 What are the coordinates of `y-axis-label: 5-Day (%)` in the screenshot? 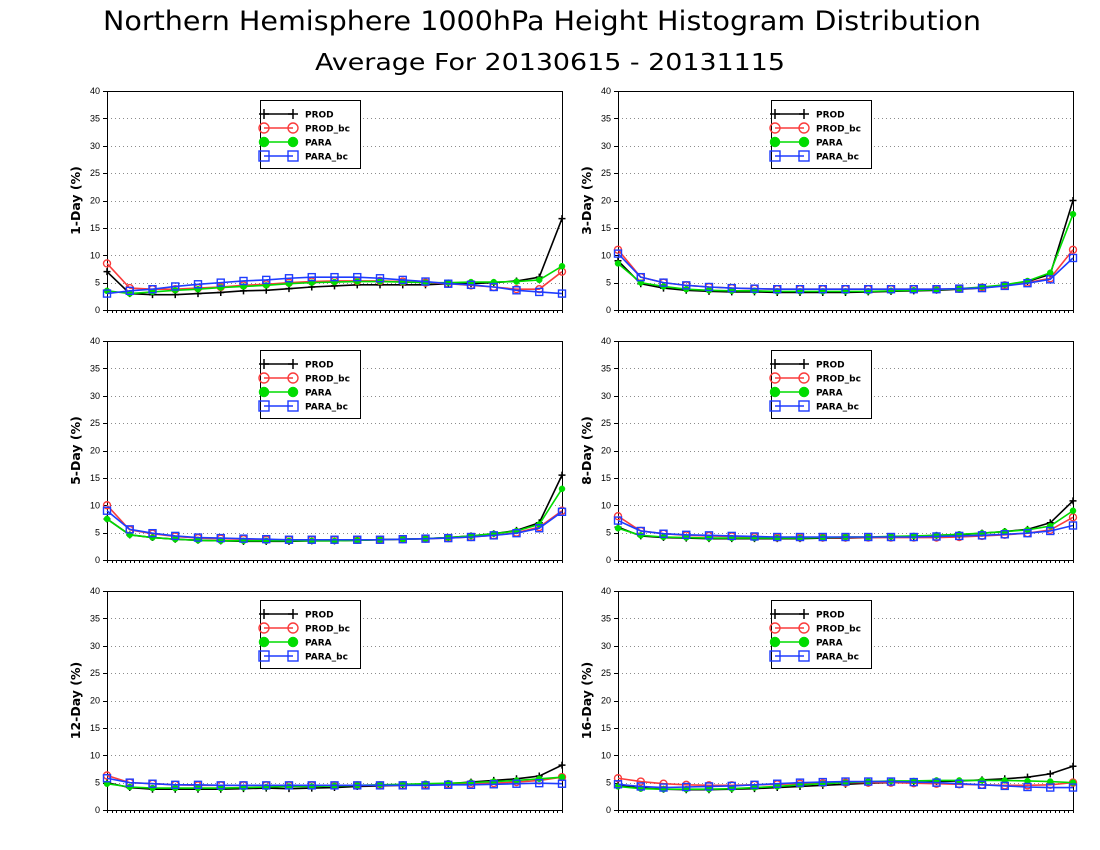 It's located at (75, 450).